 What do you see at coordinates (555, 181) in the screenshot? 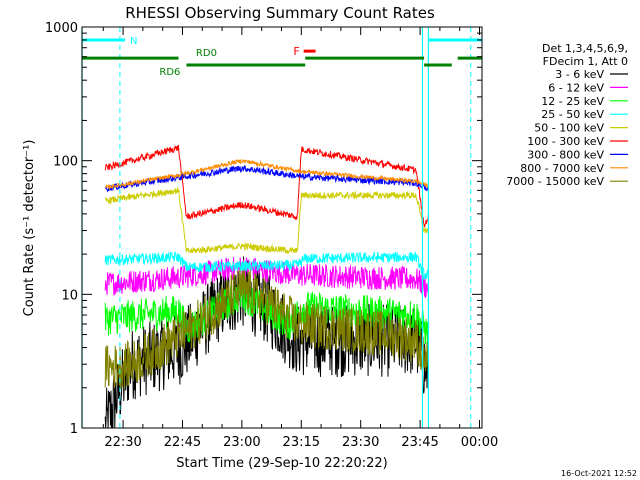
I see `legend-label-8: 7000 - 15000 keV` at bounding box center [555, 181].